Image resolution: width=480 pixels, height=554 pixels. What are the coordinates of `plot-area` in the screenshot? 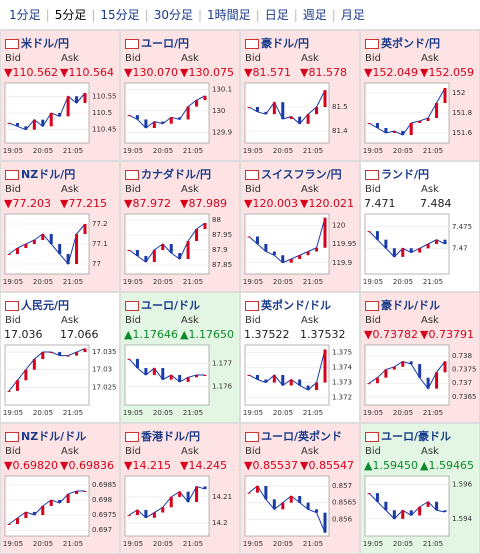 It's located at (47, 506).